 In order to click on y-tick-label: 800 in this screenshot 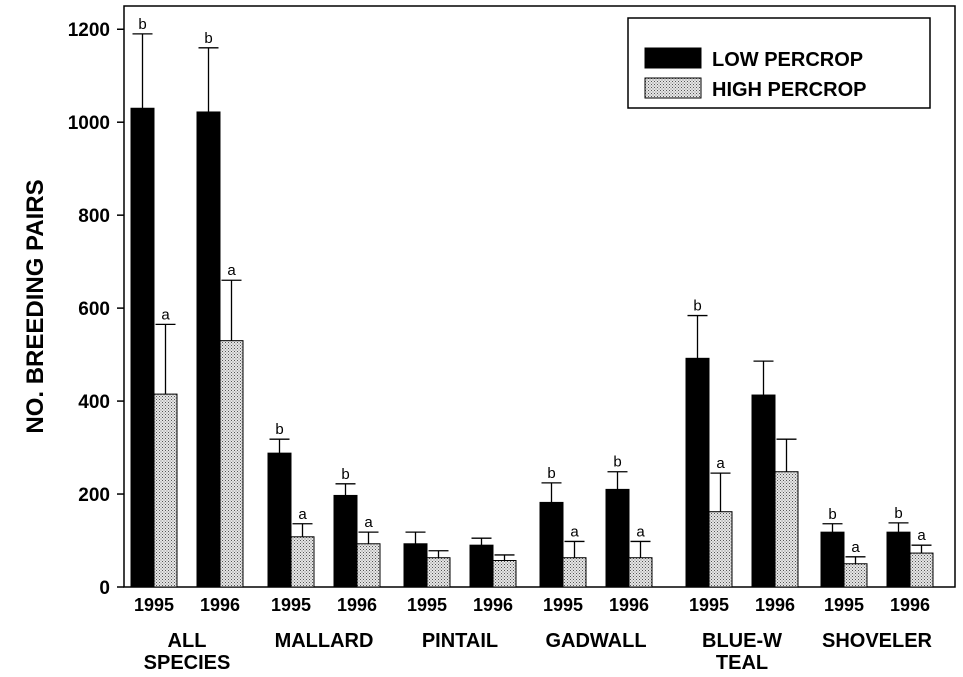, I will do `click(94, 216)`.